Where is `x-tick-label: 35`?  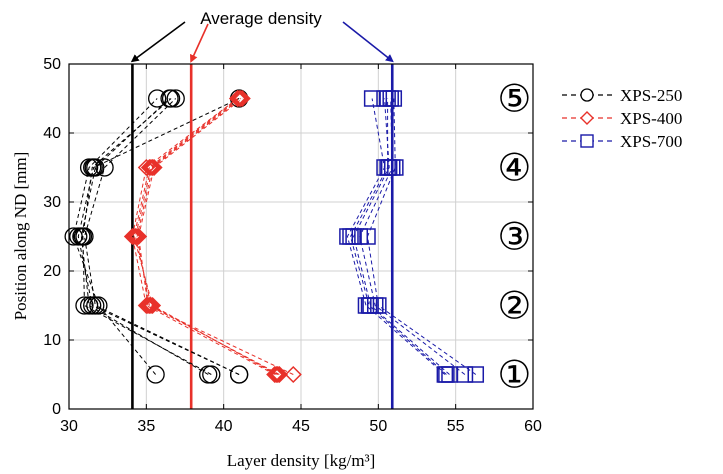
x-tick-label: 35 is located at coordinates (146, 426).